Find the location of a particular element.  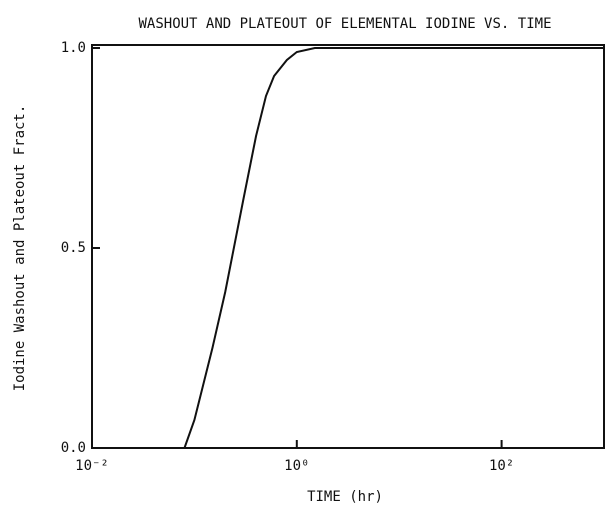

x-tick-label: 10² is located at coordinates (501, 466).